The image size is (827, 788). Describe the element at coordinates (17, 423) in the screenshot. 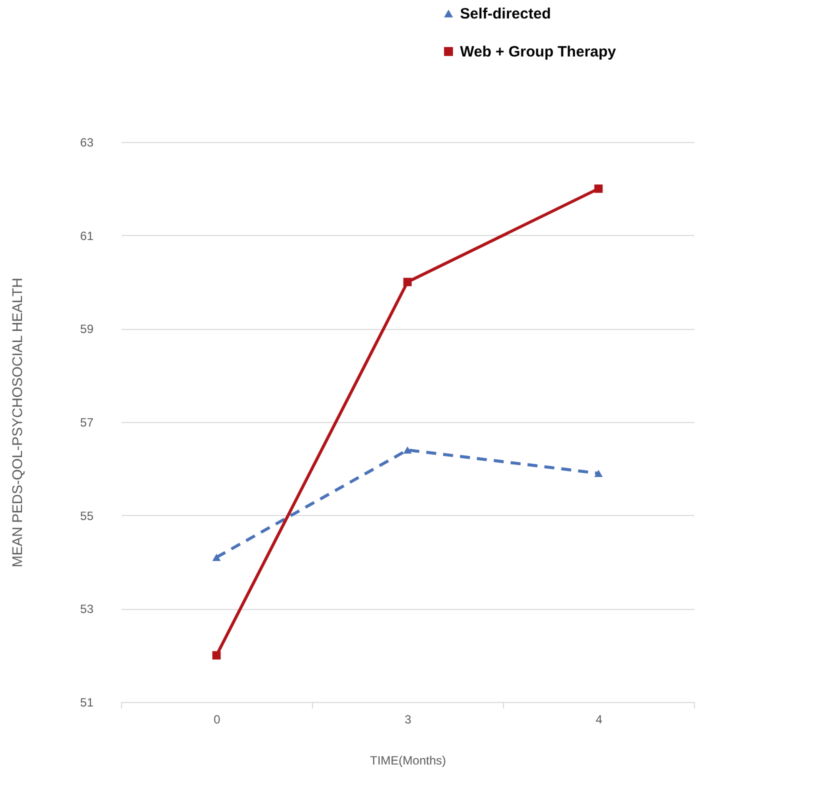

I see `y-axis-title: MEAN PEDS-QOL-PSYCHOSOCIAL HEALTH` at that location.